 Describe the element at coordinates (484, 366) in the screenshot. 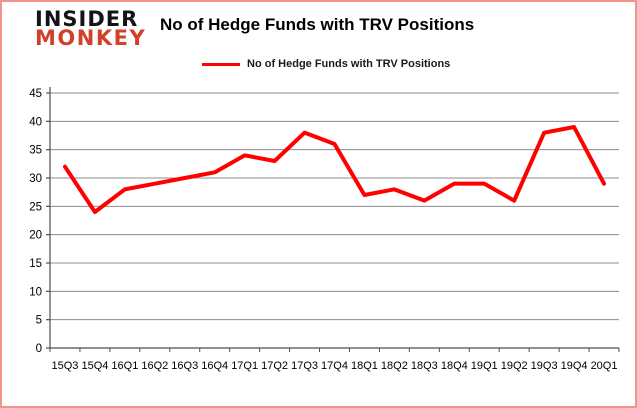

I see `x-tick-label: 19Q1` at that location.